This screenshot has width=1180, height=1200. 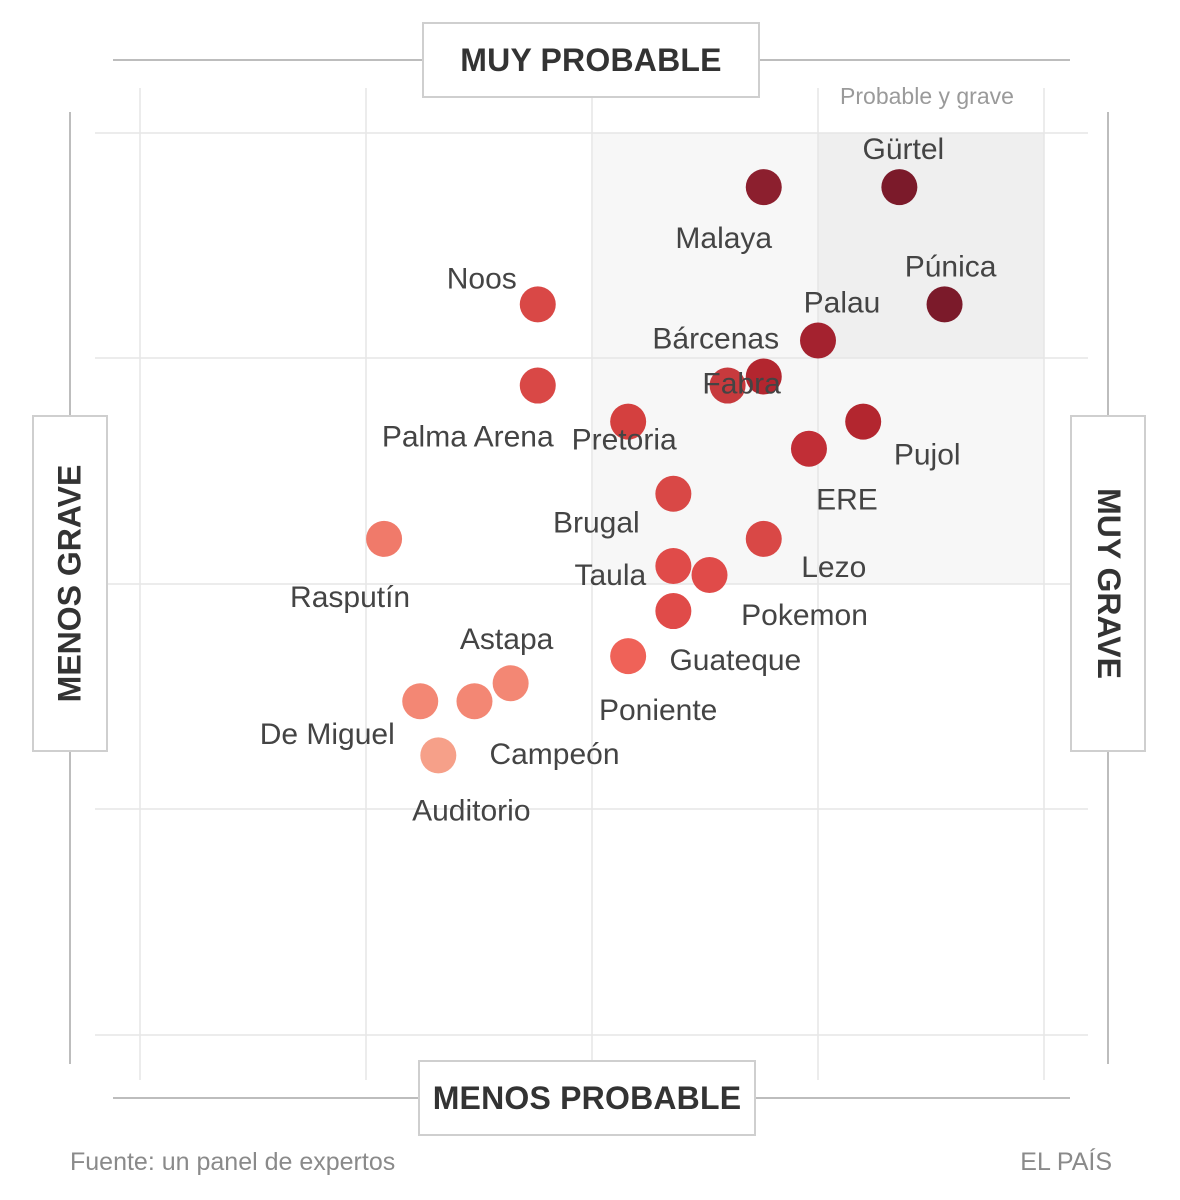 I want to click on point-label: Bárcenas, so click(x=715, y=338).